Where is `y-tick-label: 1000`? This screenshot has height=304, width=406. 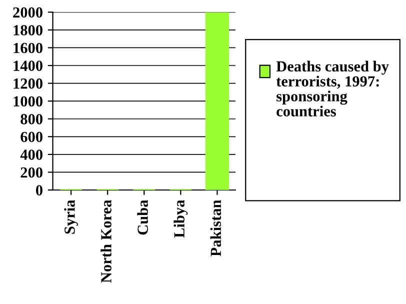
y-tick-label: 1000 is located at coordinates (28, 101).